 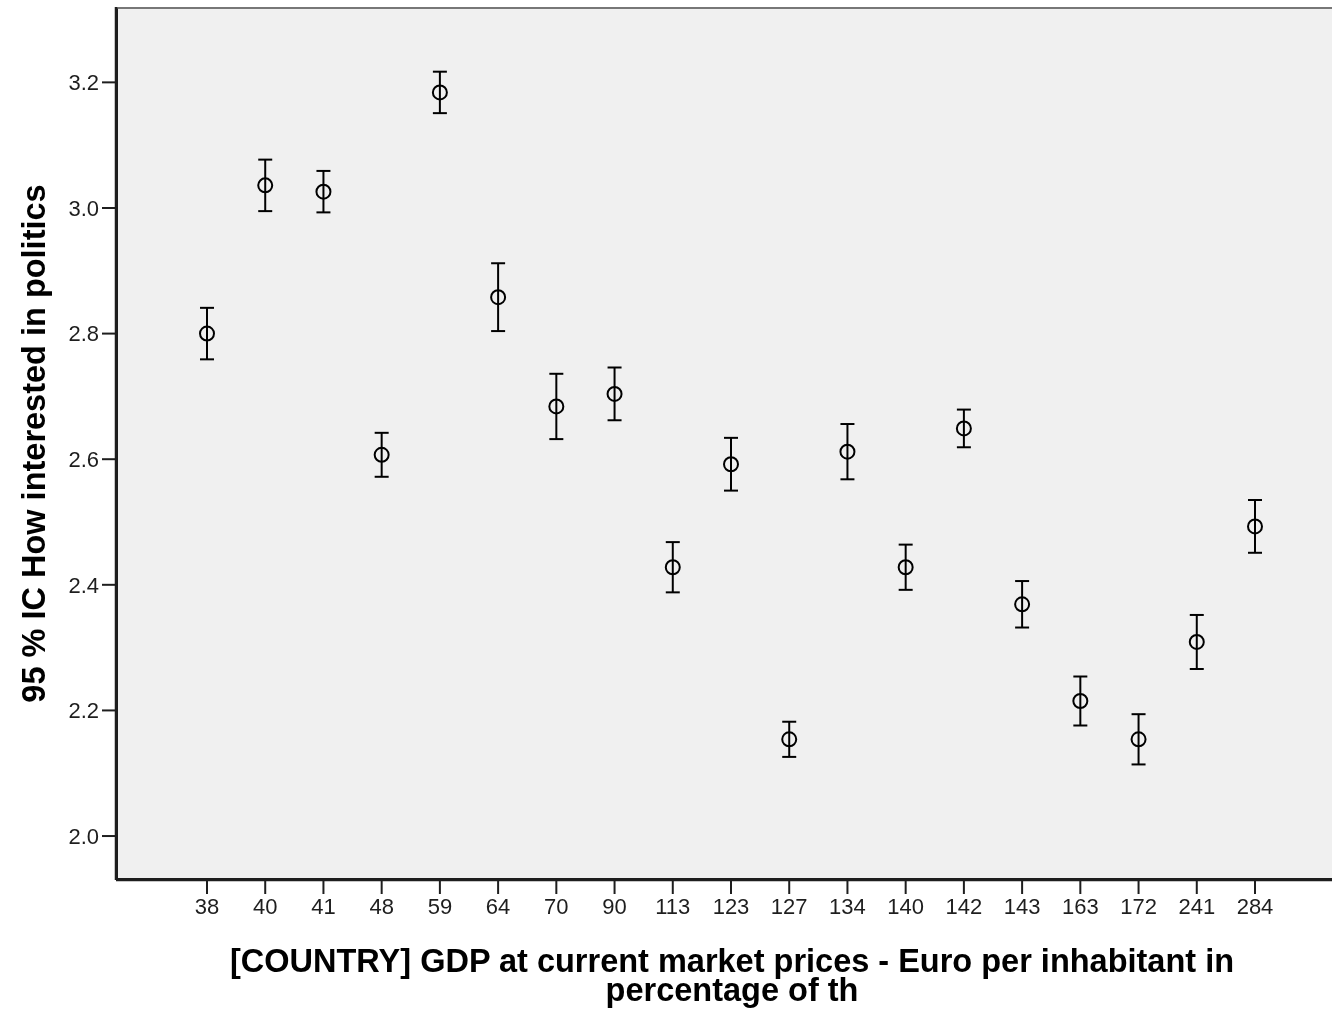 I want to click on x-tick-label: 40, so click(x=265, y=906).